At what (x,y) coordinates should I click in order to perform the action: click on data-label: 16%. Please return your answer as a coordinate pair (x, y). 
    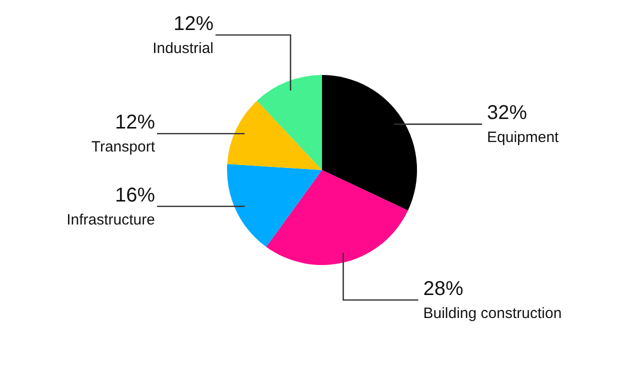
    Looking at the image, I should click on (135, 195).